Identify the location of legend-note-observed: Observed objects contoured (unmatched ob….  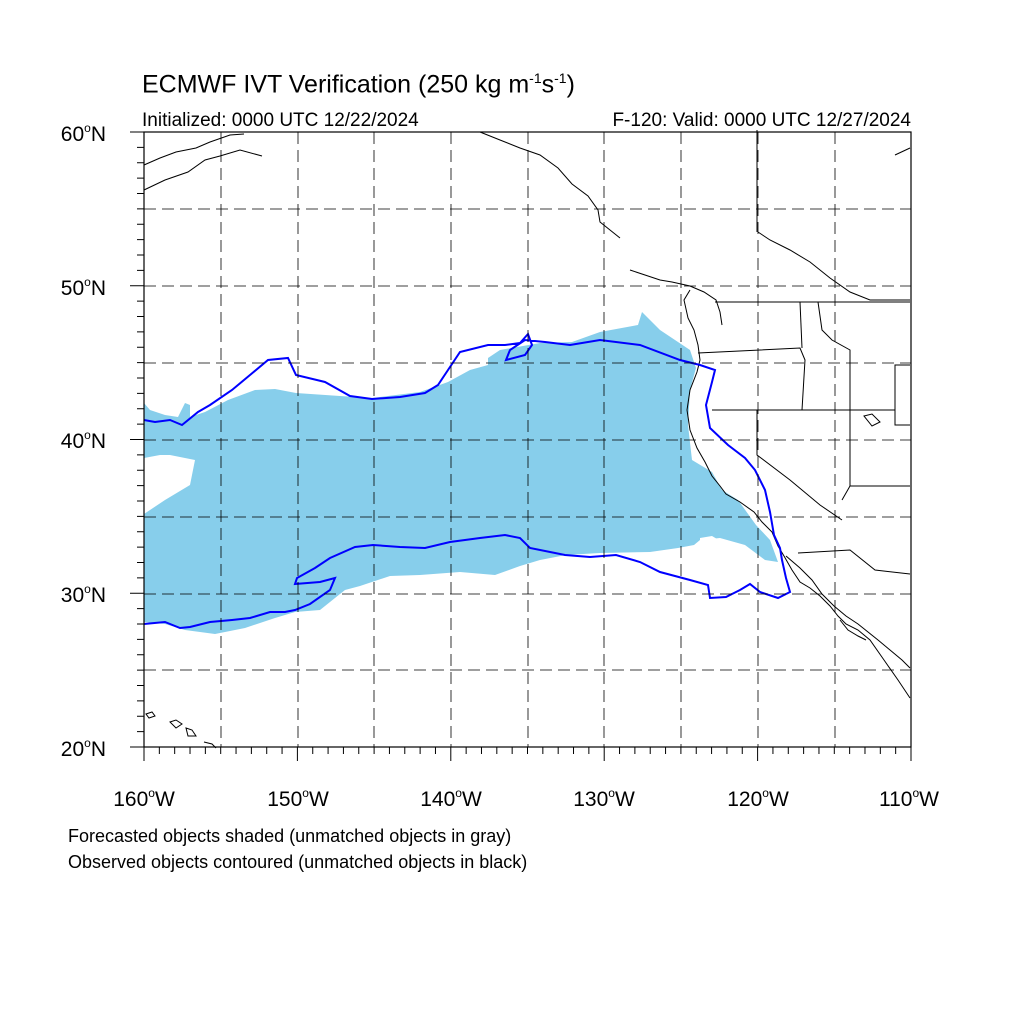
(298, 862).